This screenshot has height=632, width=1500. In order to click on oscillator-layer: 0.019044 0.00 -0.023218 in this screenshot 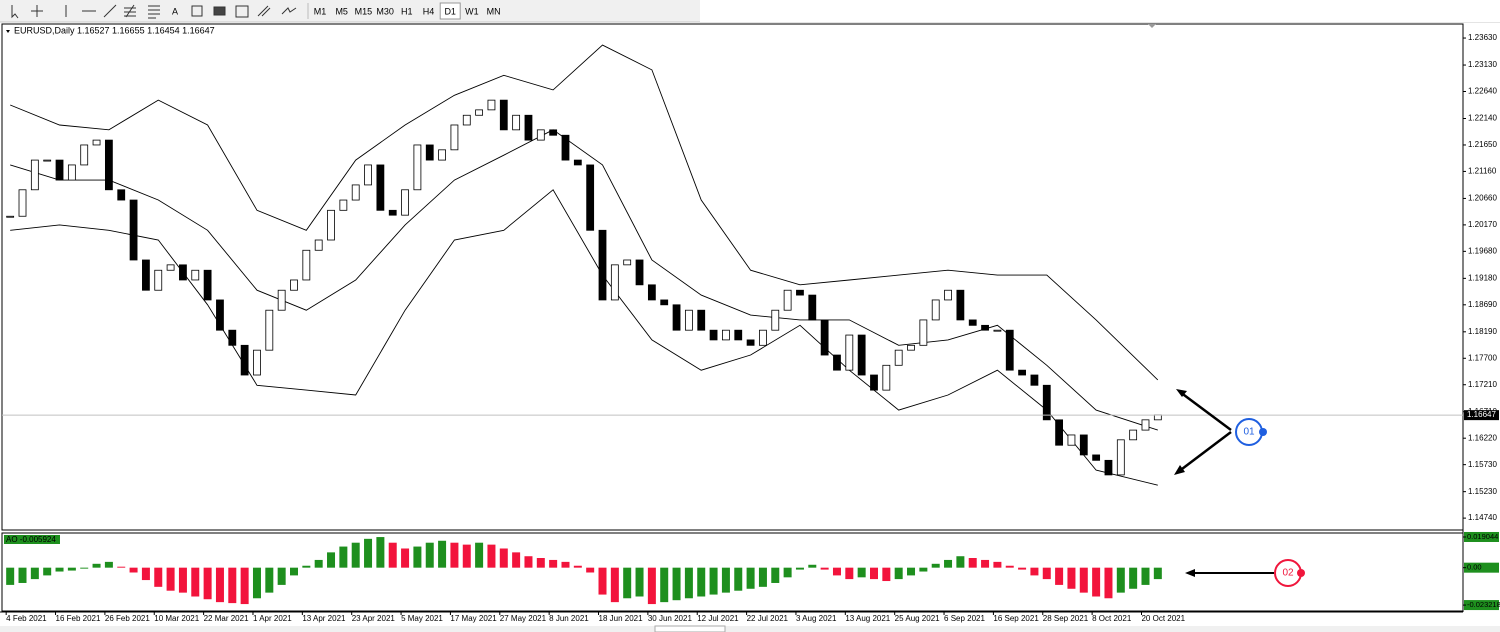, I will do `click(753, 571)`.